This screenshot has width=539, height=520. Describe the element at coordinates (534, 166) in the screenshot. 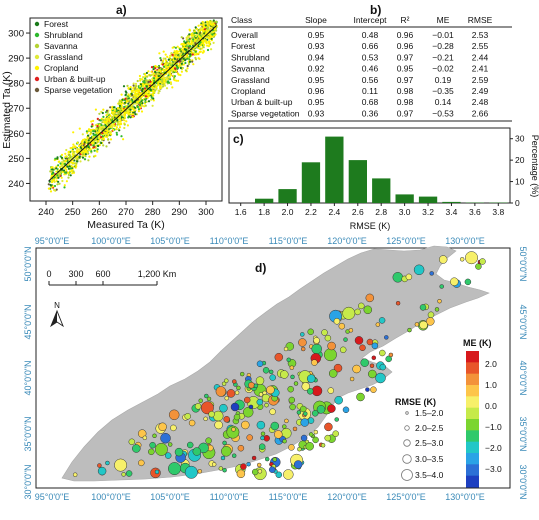

I see `panel-c-ylabel: Percentage (%)` at that location.